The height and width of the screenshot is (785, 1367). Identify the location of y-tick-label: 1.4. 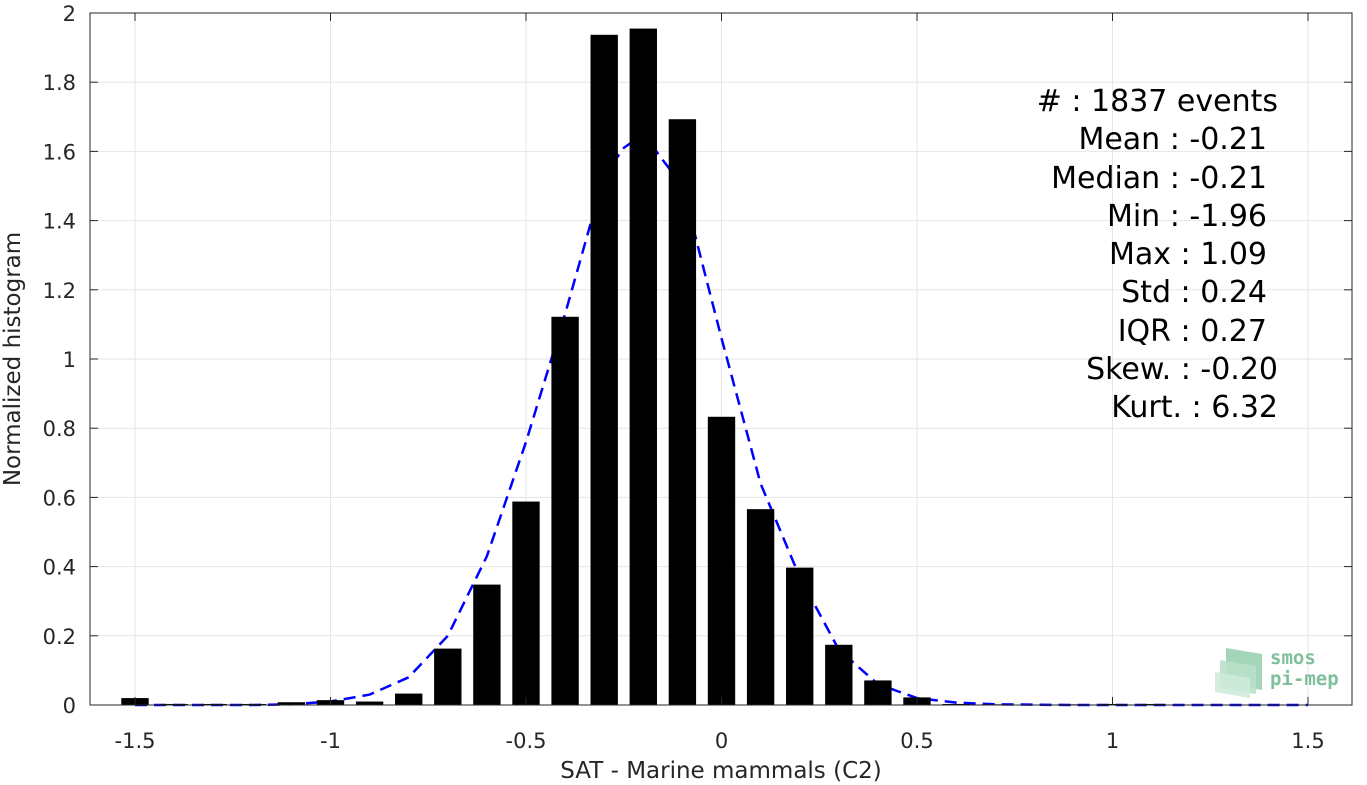
(59, 222).